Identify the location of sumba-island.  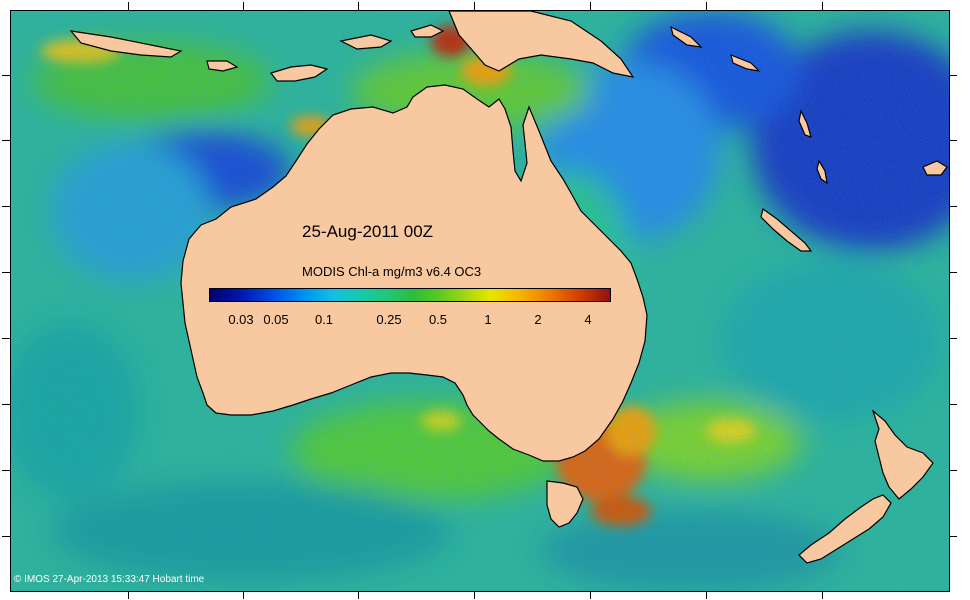
(222, 66).